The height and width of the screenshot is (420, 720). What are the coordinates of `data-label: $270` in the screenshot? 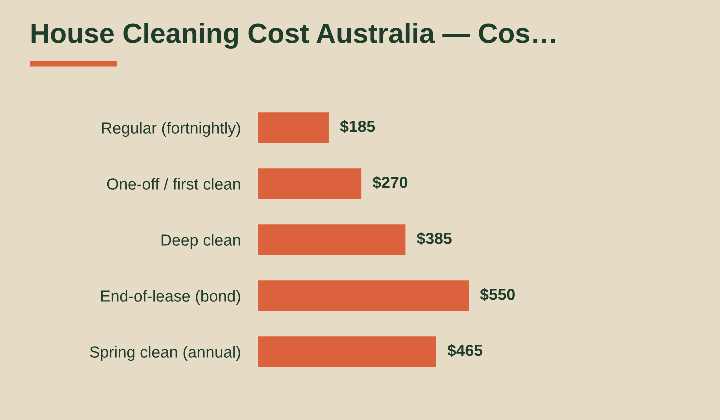 It's located at (390, 183).